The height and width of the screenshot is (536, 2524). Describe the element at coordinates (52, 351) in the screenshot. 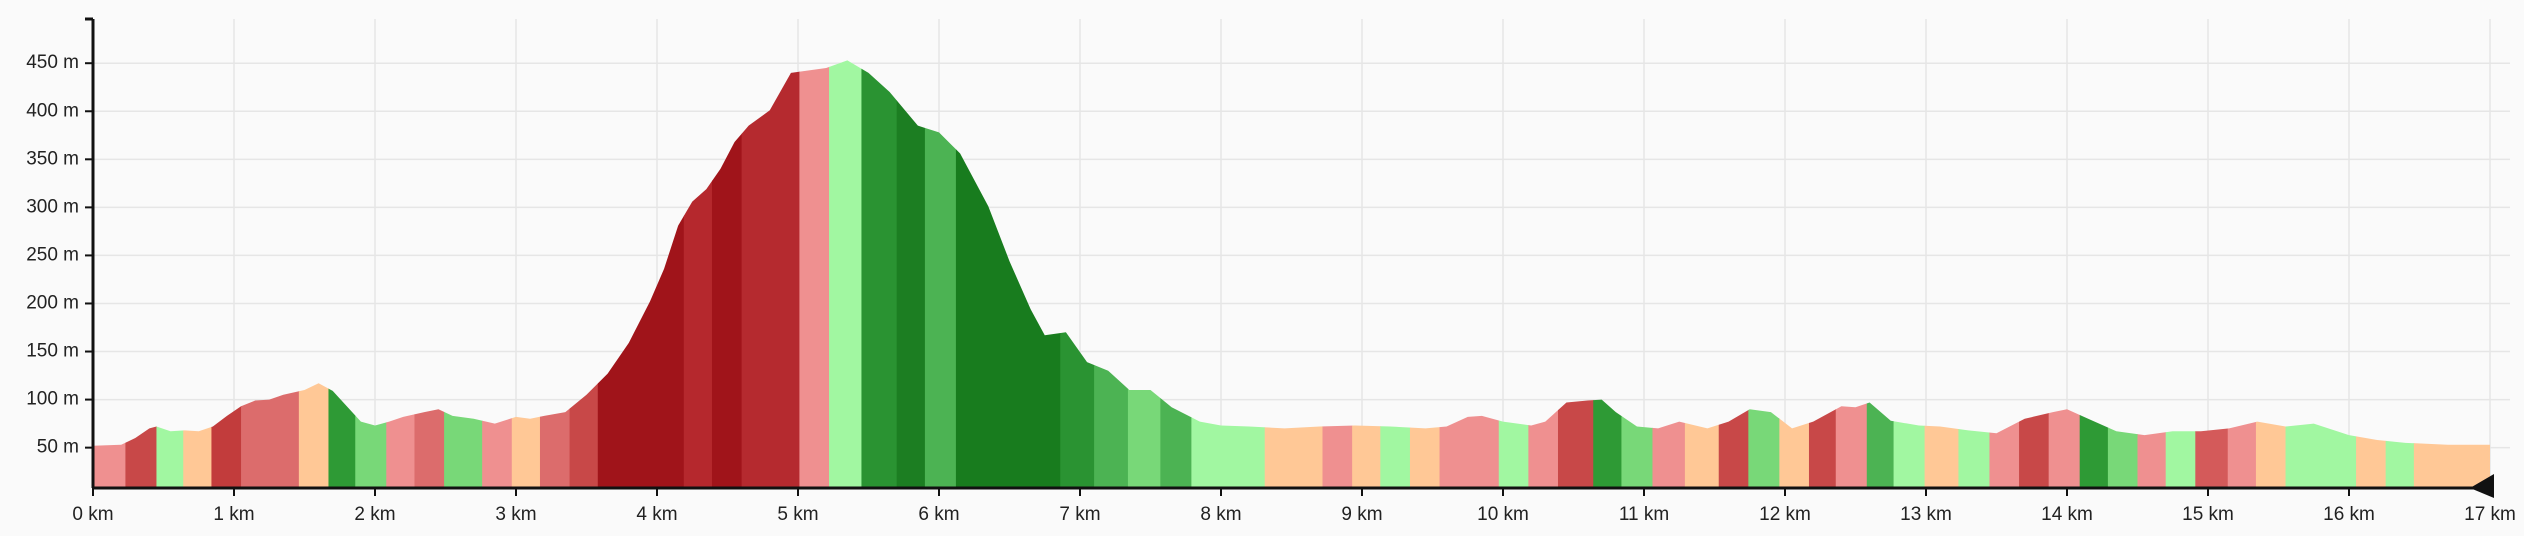

I see `y-tick-label: 150 m` at that location.